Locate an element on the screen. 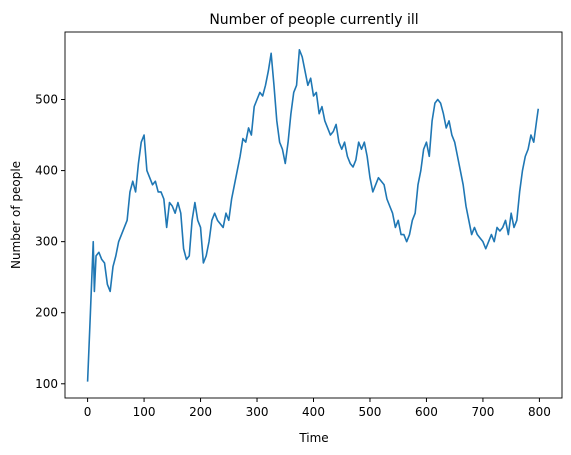 The height and width of the screenshot is (455, 571). x-tick-label: 800 is located at coordinates (539, 412).